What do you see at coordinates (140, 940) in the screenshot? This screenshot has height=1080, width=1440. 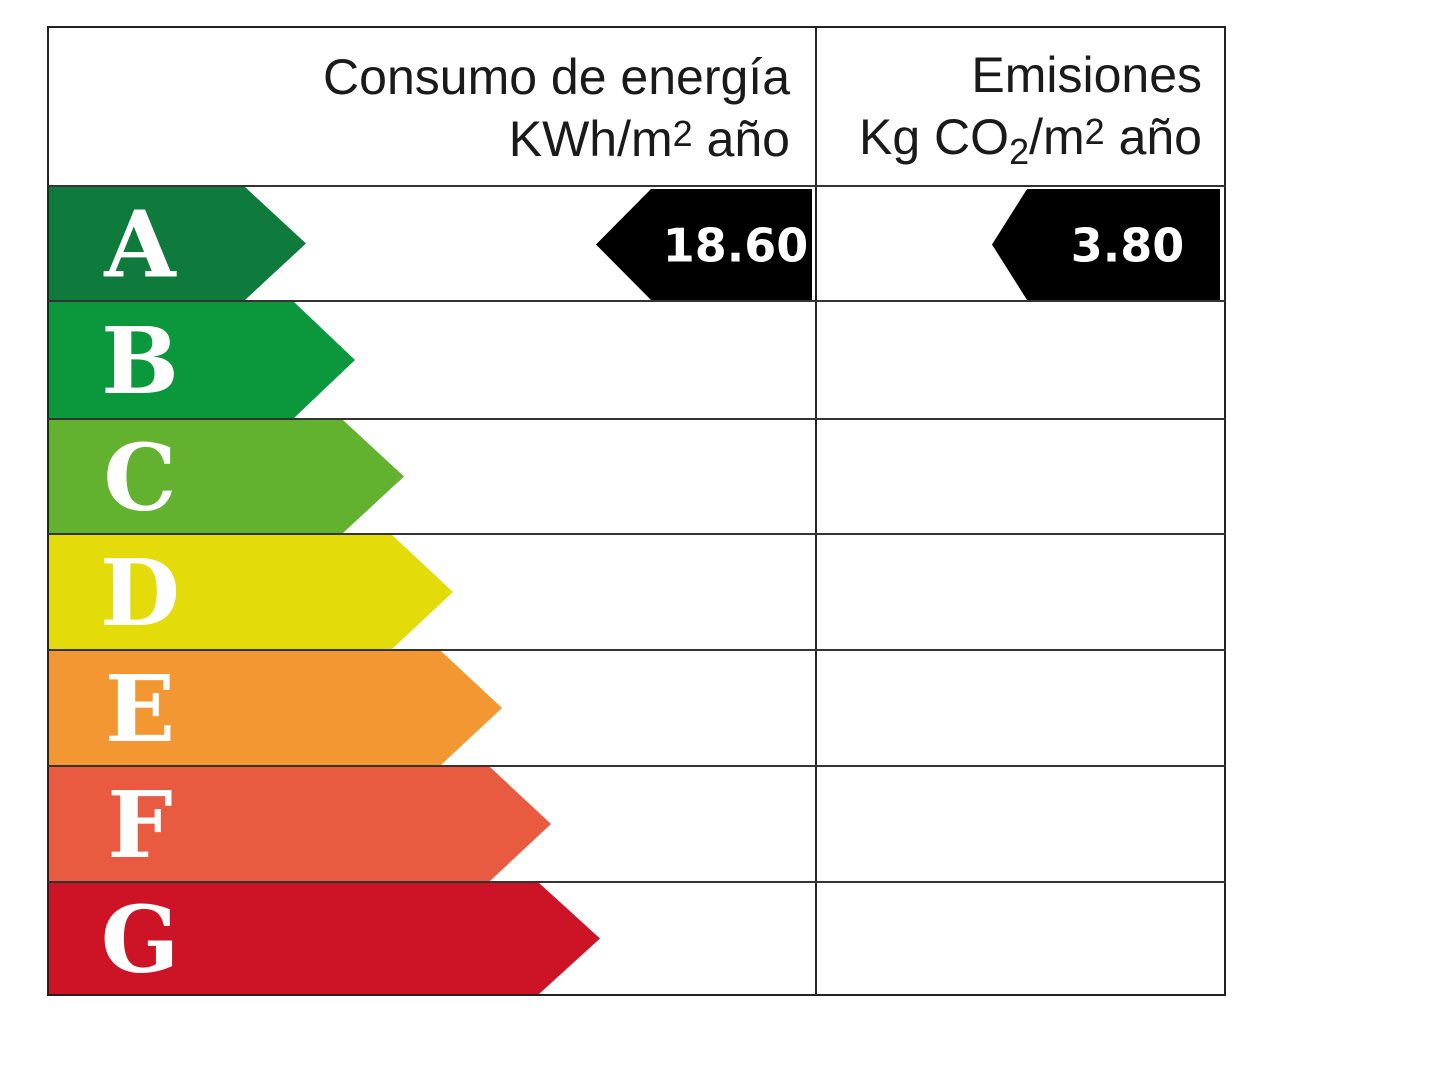 I see `class-letter: G` at bounding box center [140, 940].